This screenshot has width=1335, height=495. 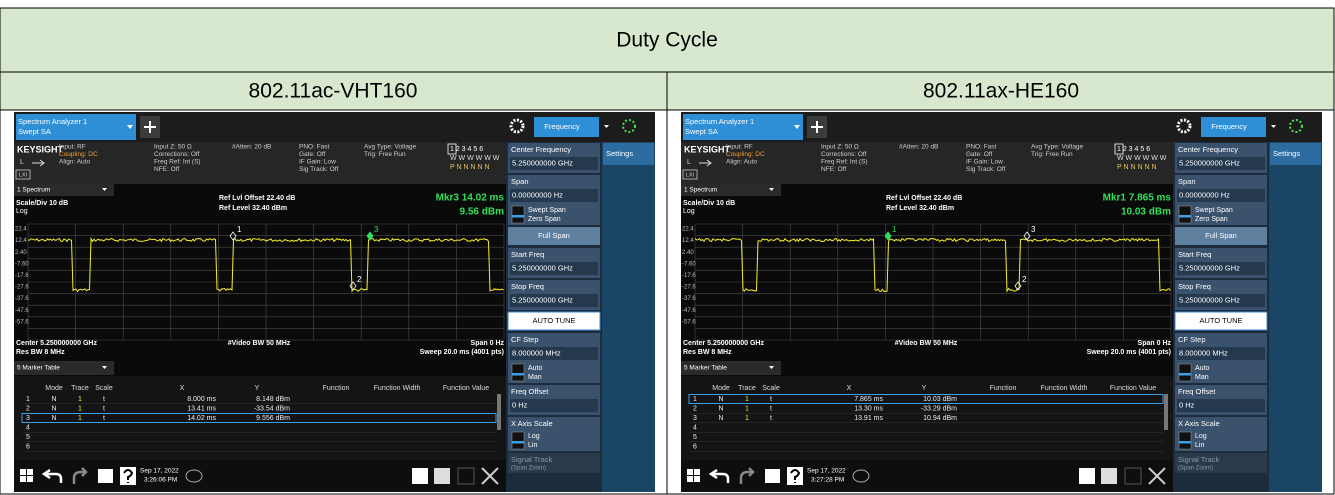 I want to click on panel-label: Freq Offset, so click(x=530, y=391).